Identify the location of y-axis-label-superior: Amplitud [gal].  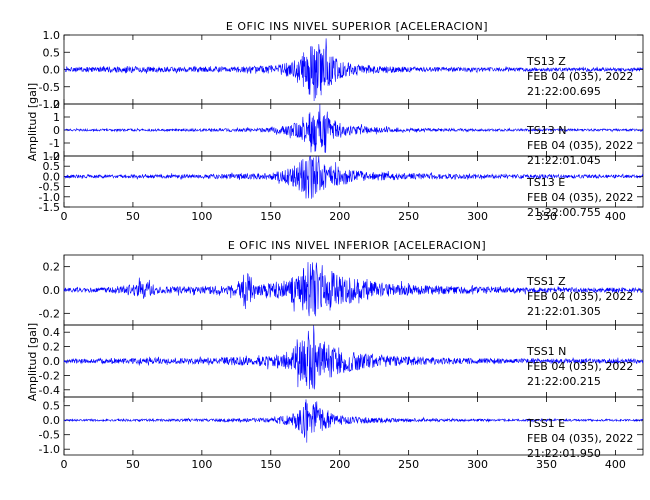
(32, 122).